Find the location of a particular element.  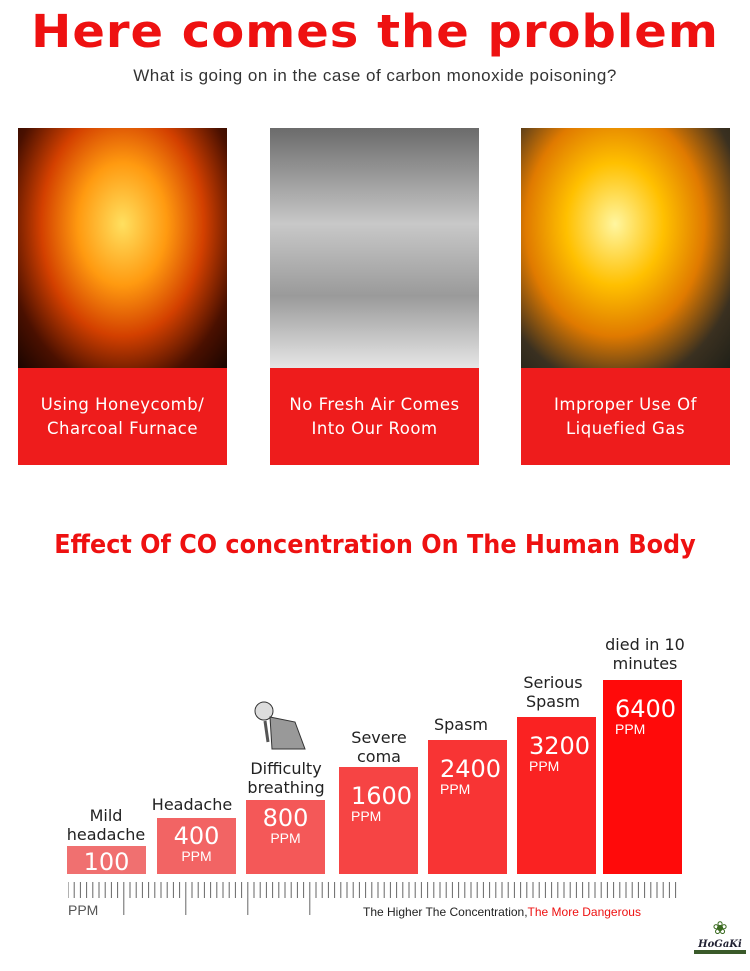

bar-value: 1600 is located at coordinates (382, 796).